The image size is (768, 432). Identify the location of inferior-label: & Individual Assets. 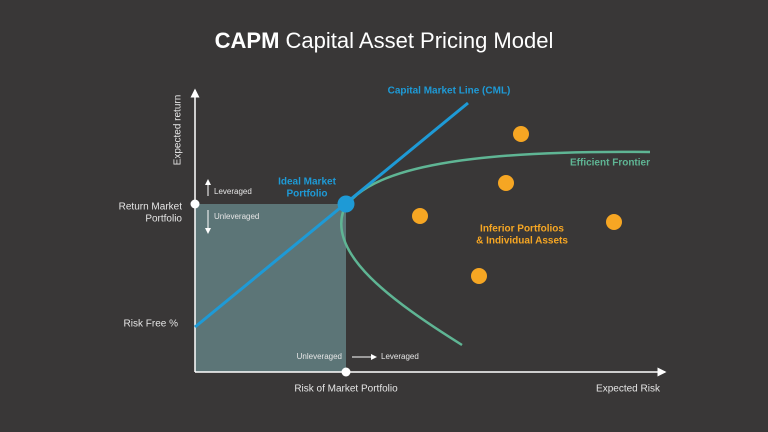
(522, 241).